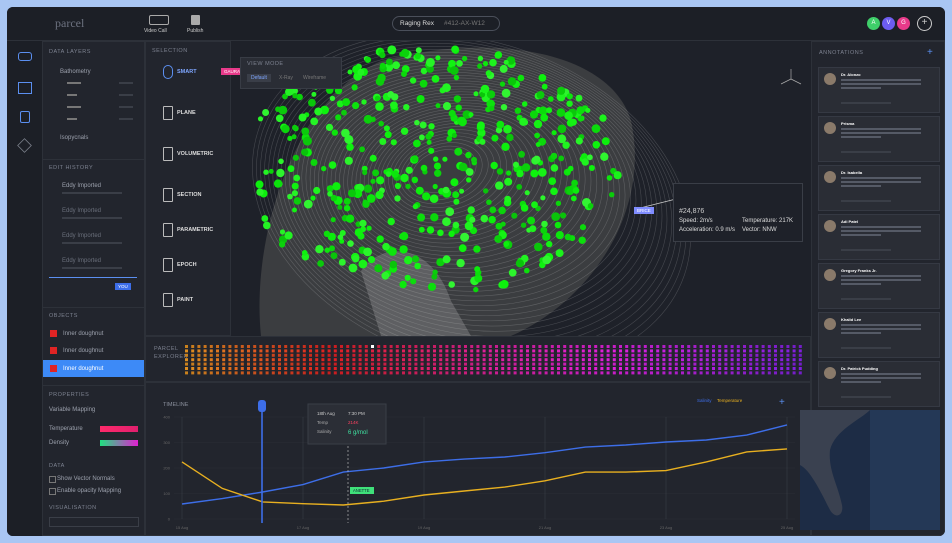 Image resolution: width=952 pixels, height=543 pixels. Describe the element at coordinates (730, 400) in the screenshot. I see `legend-entry: Temperature` at that location.